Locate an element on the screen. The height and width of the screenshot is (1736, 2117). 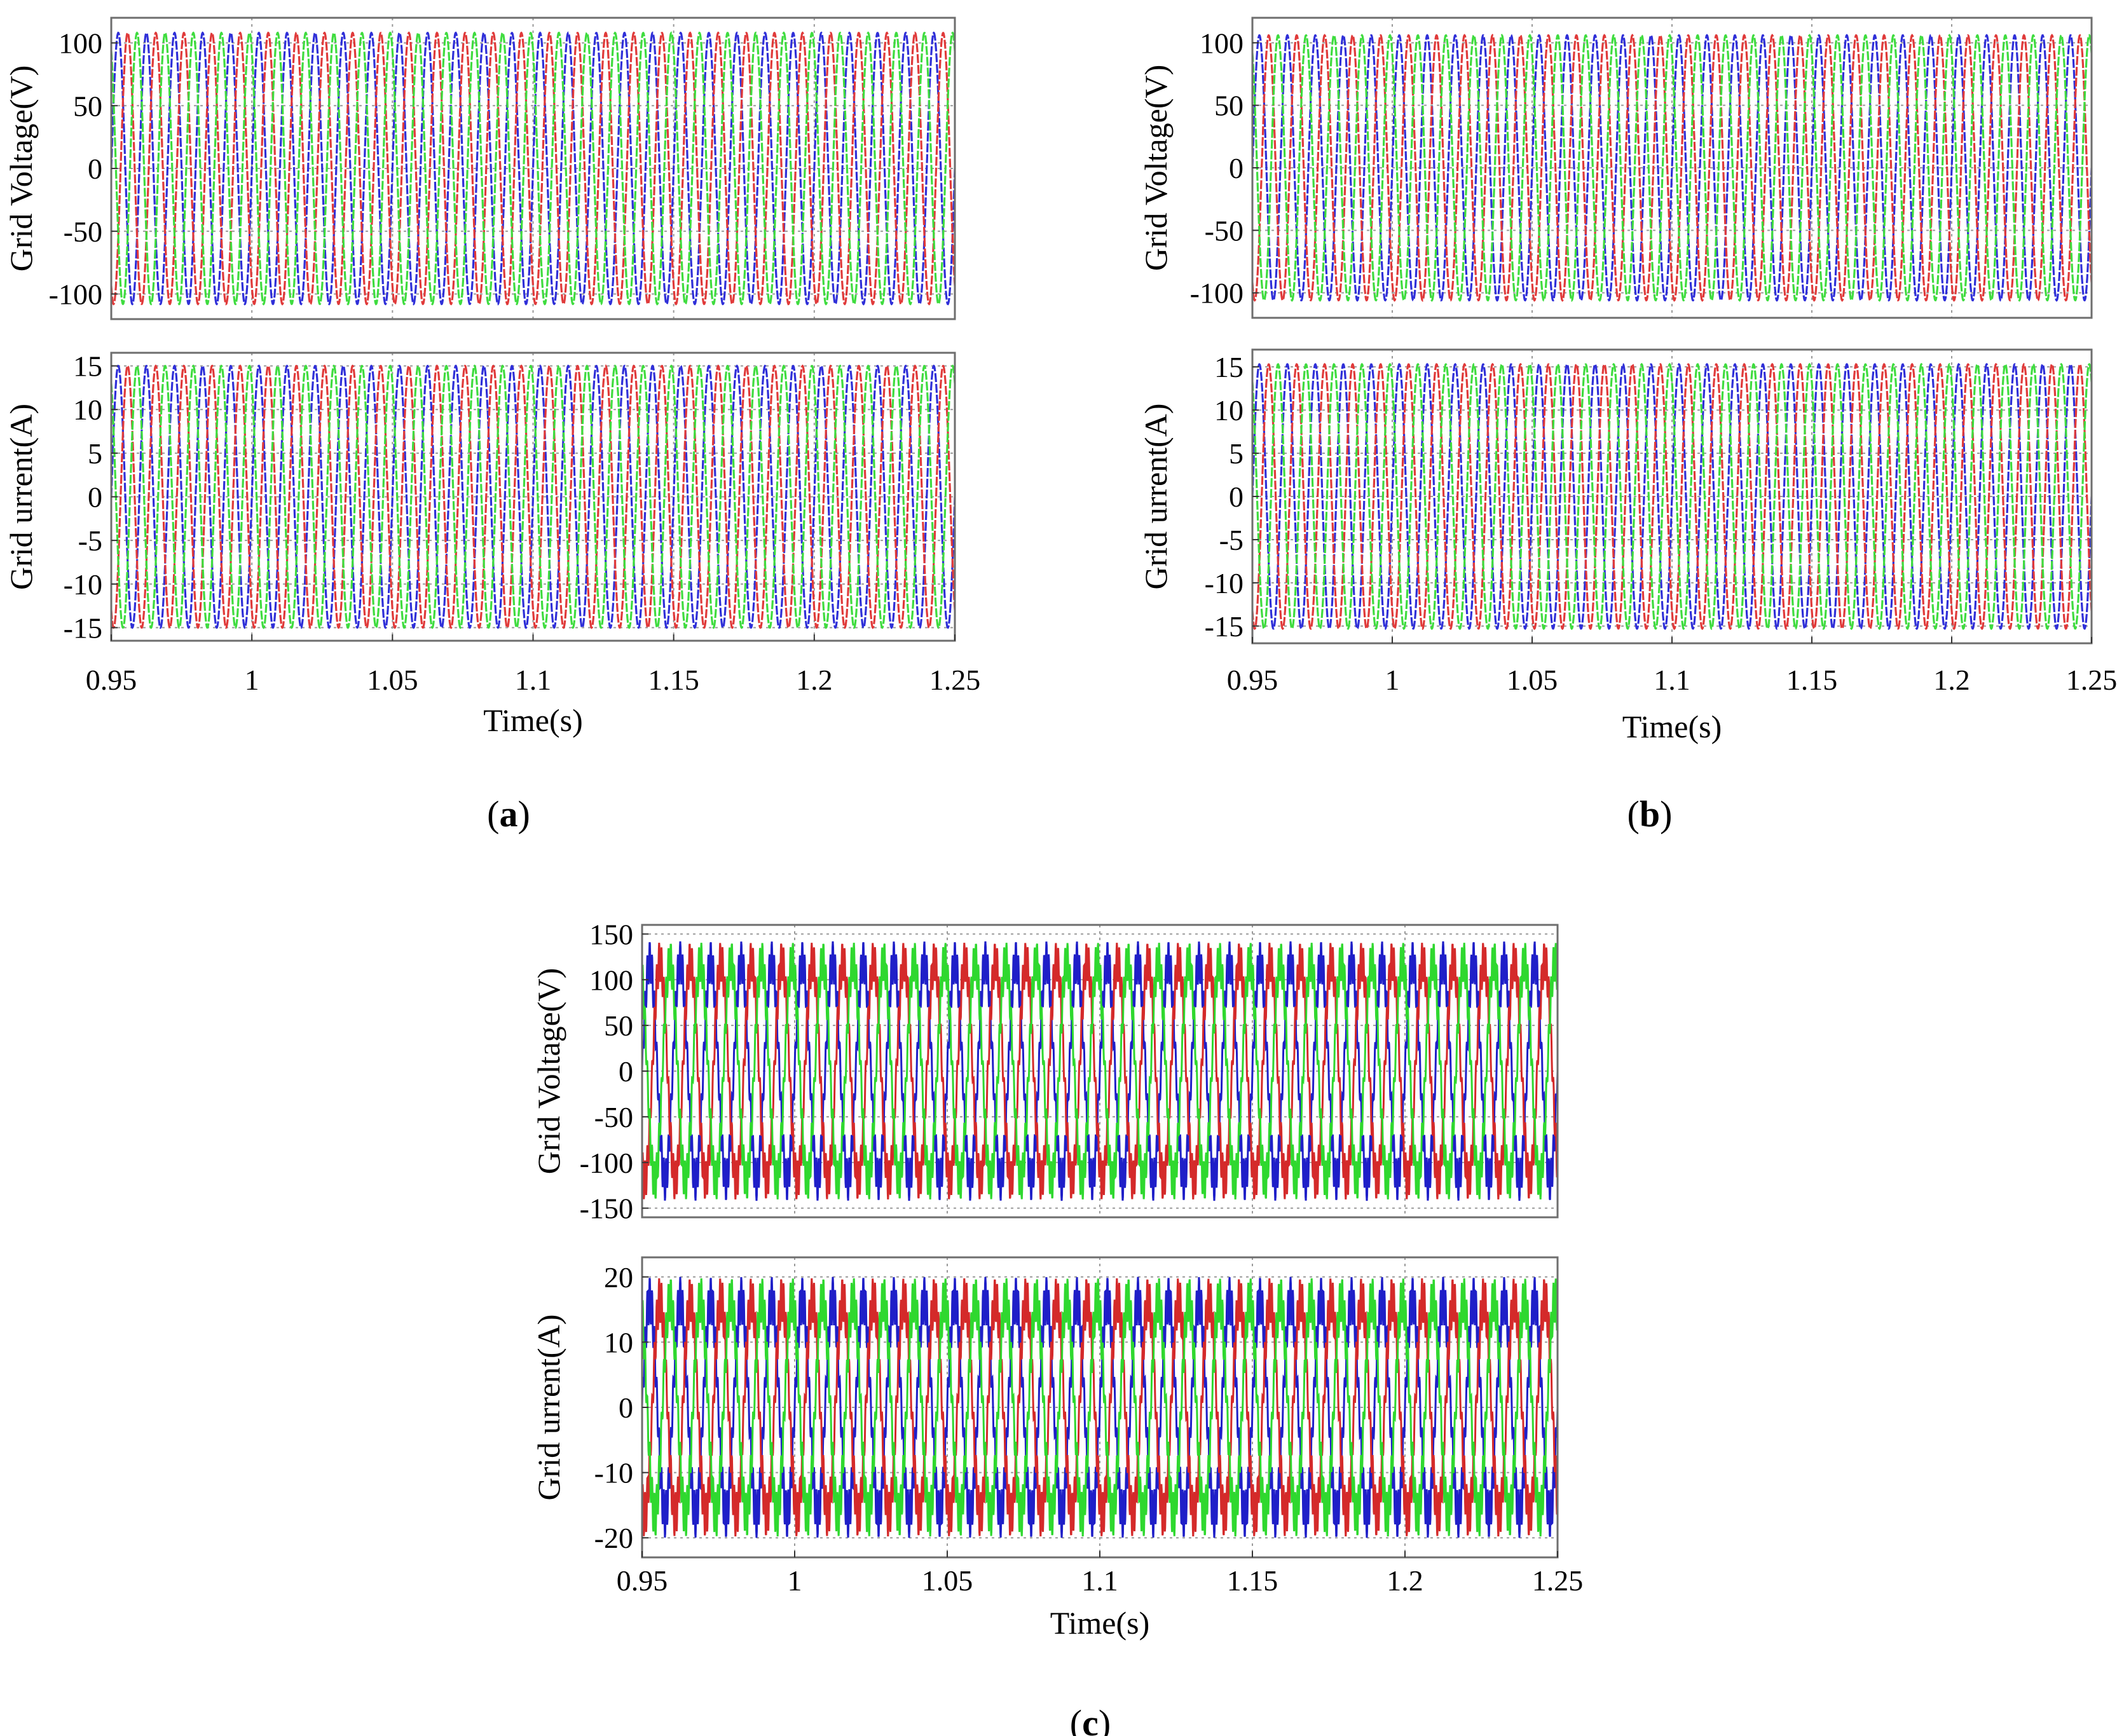
subplot-a-voltage: 100 50 0 -50 -100 Grid Voltage(V) is located at coordinates (479, 168).